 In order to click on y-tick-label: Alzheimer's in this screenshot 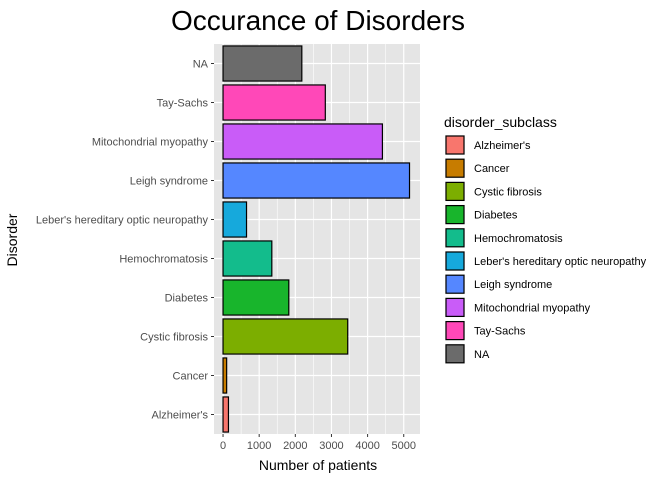, I will do `click(179, 416)`.